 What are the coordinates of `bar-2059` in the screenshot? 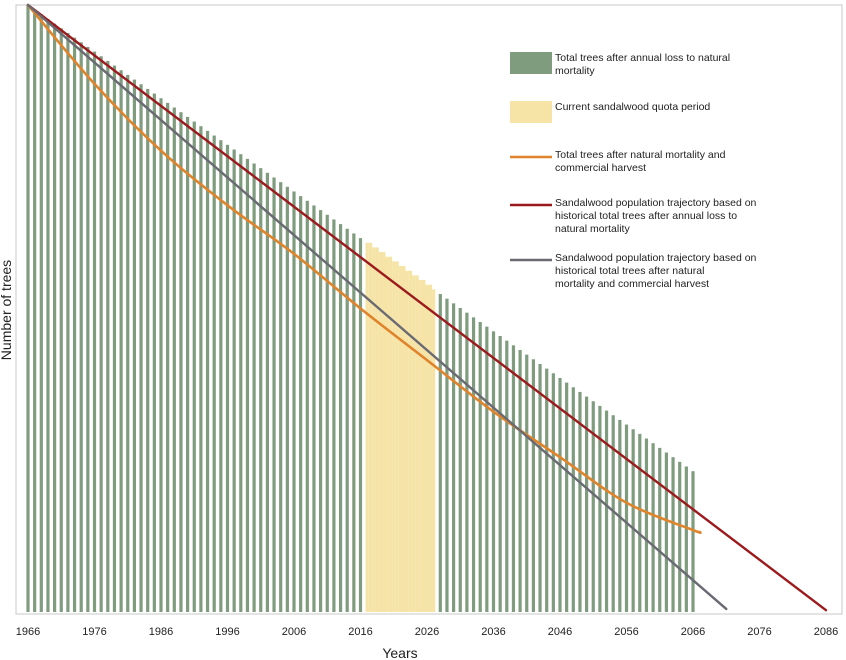 It's located at (646, 525).